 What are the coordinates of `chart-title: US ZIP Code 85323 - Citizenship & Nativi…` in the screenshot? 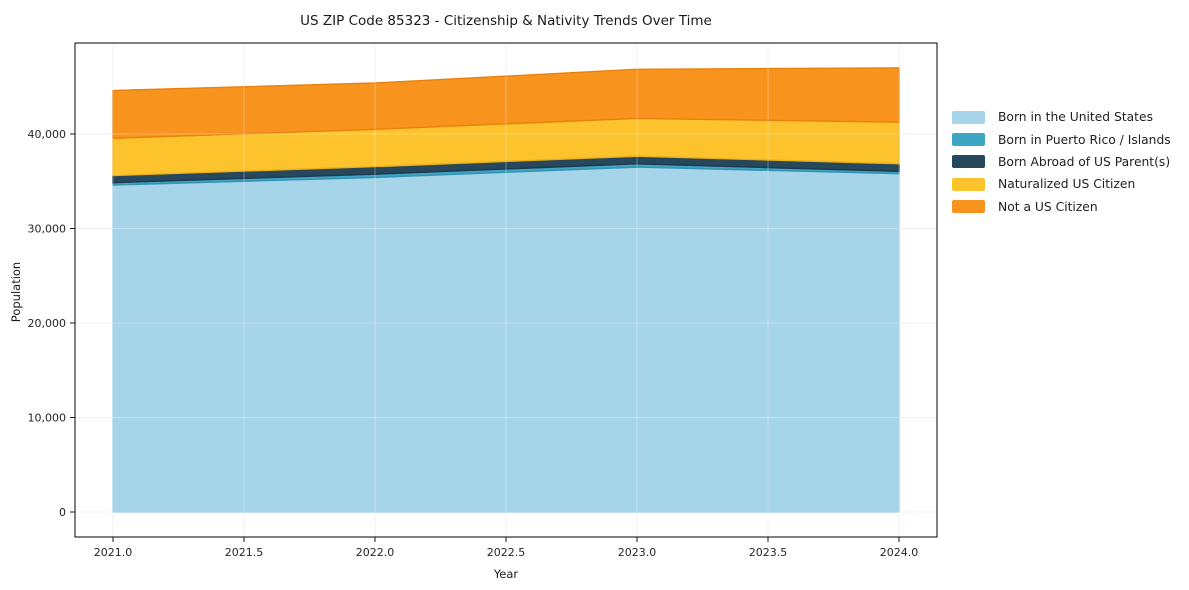 It's located at (506, 21).